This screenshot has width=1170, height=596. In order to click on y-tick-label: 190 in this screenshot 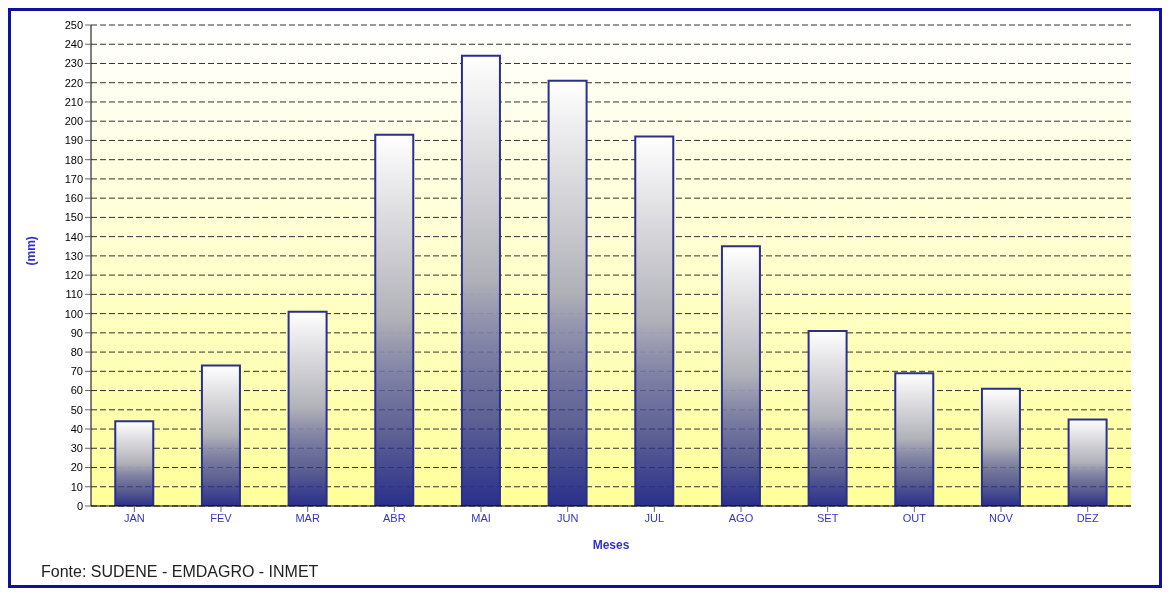, I will do `click(73, 140)`.